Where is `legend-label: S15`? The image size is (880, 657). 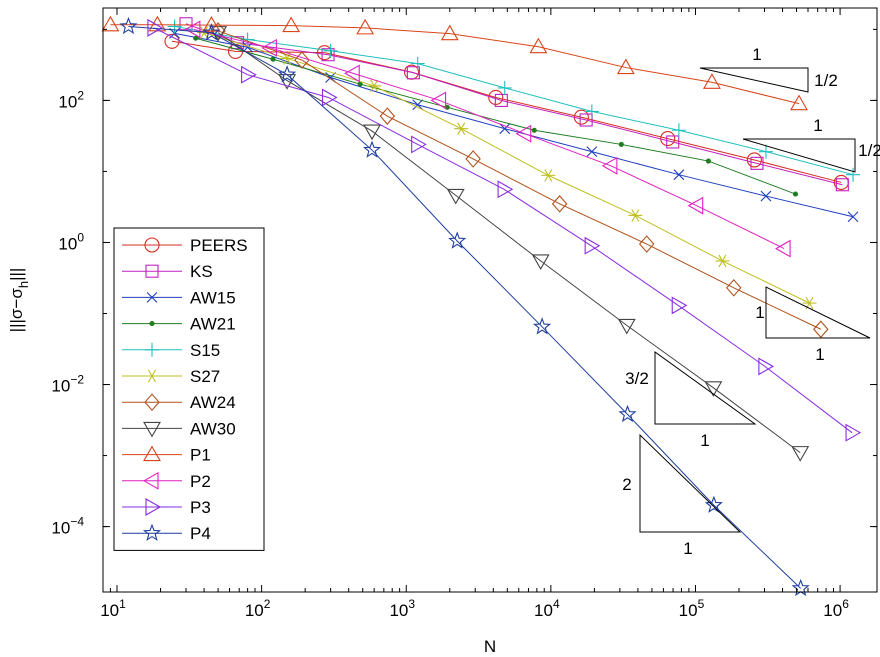
legend-label: S15 is located at coordinates (205, 350).